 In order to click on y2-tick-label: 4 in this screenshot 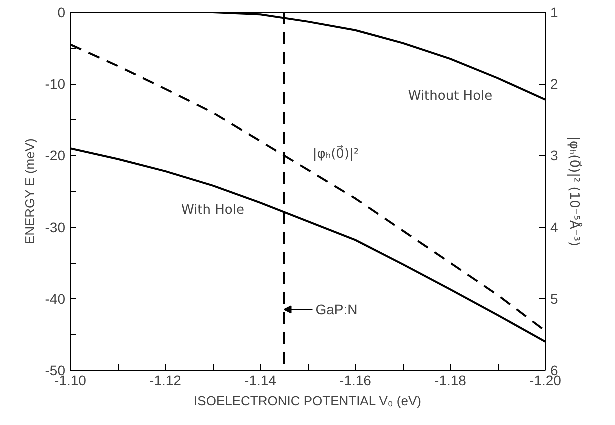, I will do `click(554, 227)`.